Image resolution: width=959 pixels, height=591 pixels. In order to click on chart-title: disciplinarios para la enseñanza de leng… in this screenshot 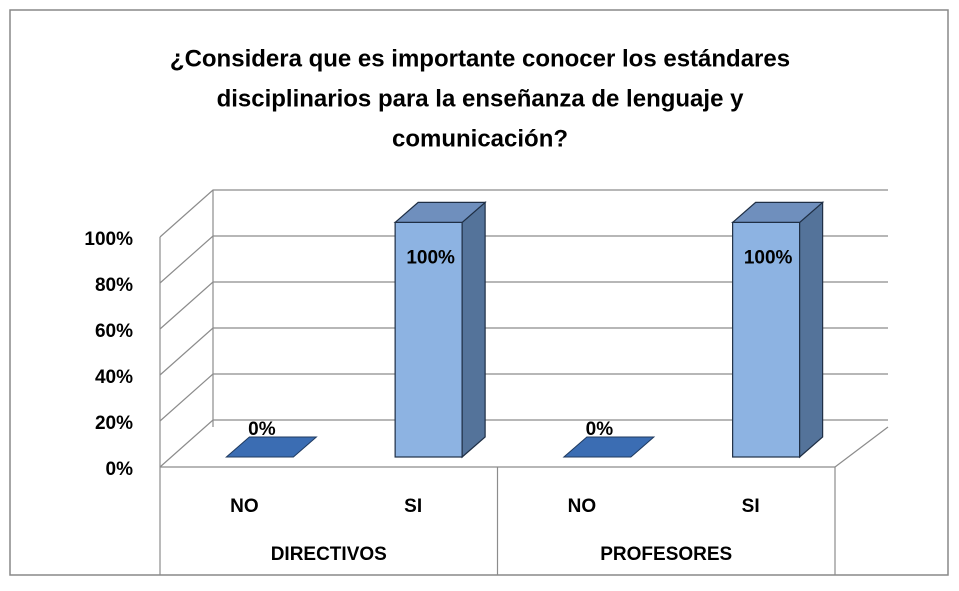, I will do `click(481, 98)`.